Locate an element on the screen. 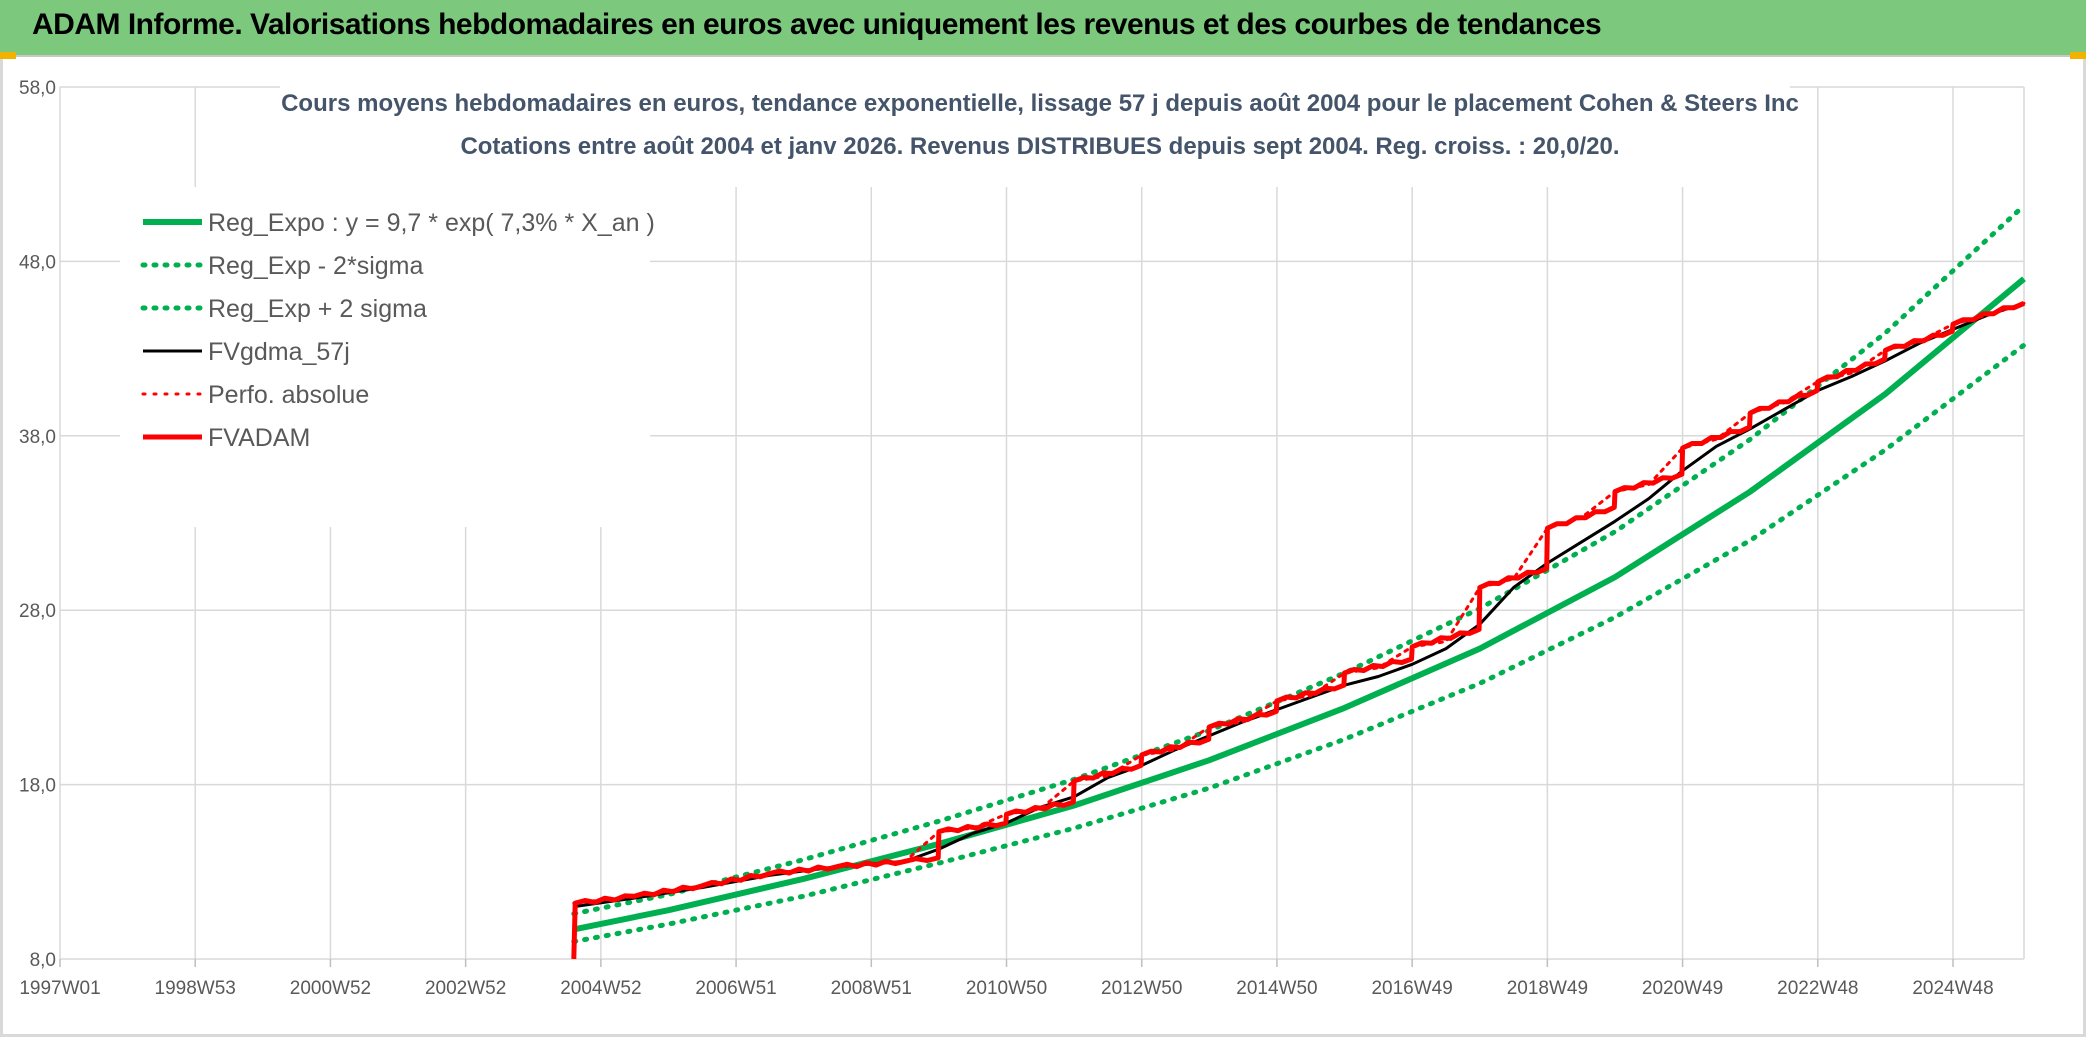 The height and width of the screenshot is (1042, 2086). x-tick-label: 2006W51 is located at coordinates (735, 988).